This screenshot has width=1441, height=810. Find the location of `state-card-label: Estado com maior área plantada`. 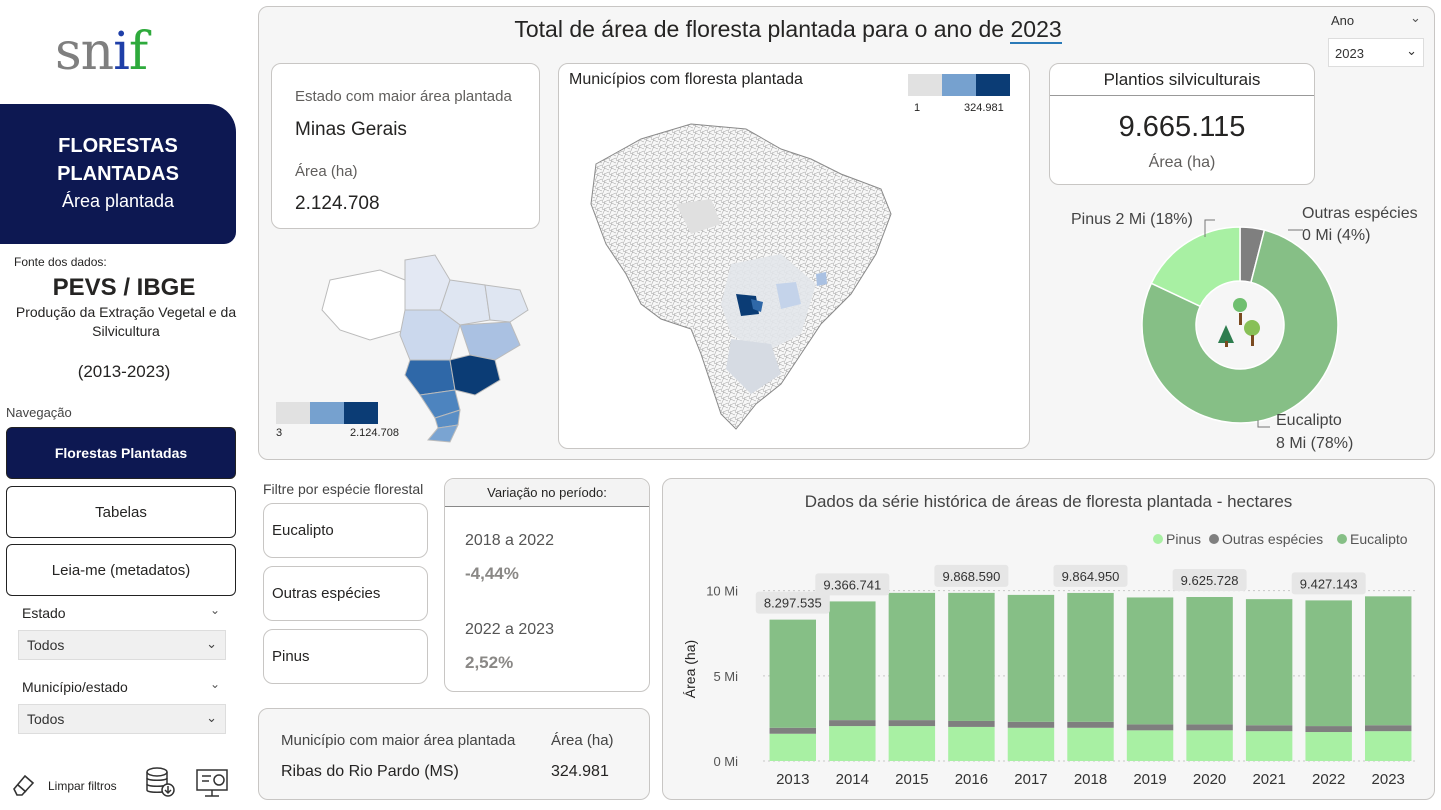

state-card-label: Estado com maior área plantada is located at coordinates (403, 96).